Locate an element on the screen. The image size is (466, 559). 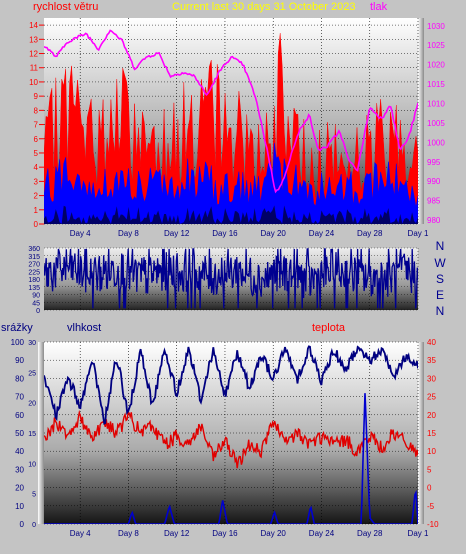
humidity-y-tick-label: 50 is located at coordinates (19, 433).